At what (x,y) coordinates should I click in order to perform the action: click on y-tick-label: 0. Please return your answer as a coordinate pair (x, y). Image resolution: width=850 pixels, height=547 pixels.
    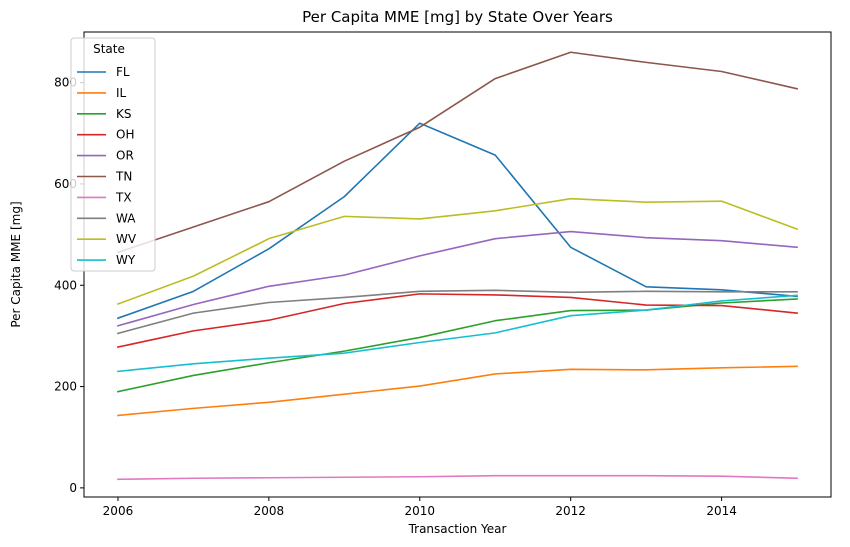
    Looking at the image, I should click on (73, 488).